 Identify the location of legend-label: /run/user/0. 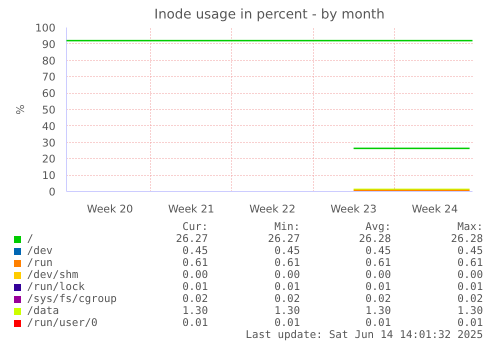
(62, 322).